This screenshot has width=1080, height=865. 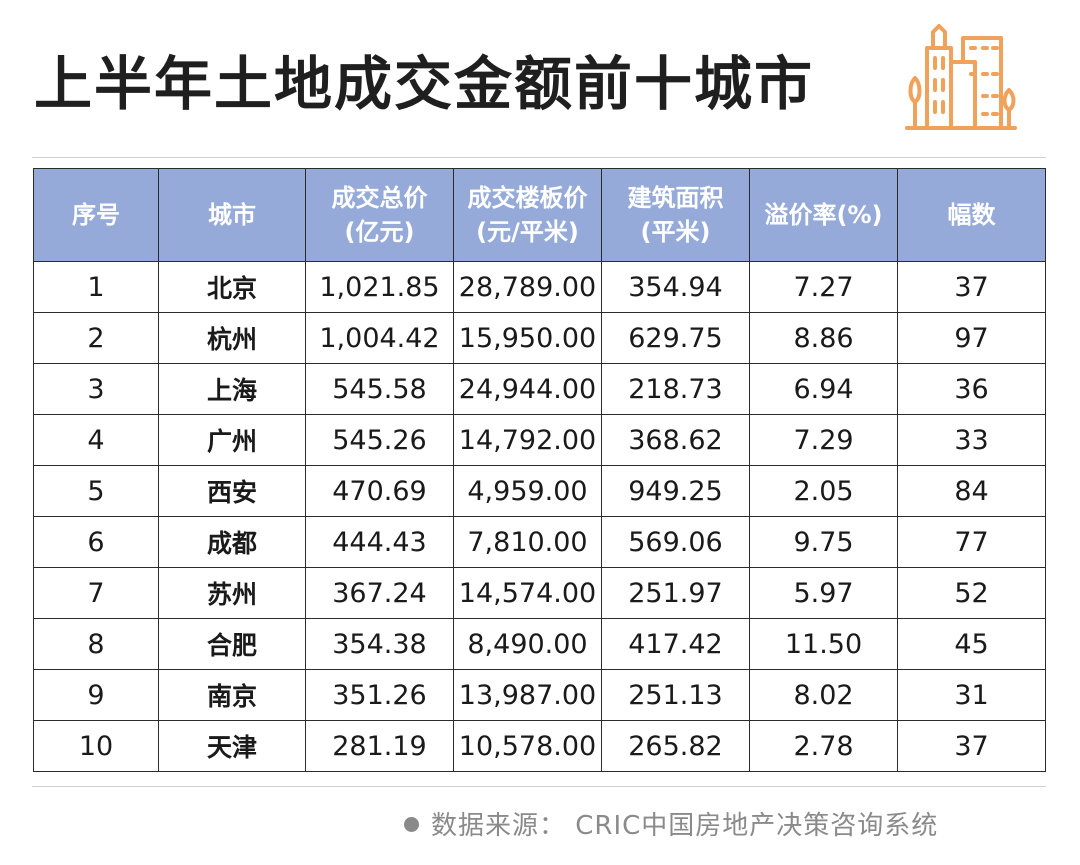 I want to click on bullet-dot-icon, so click(x=411, y=824).